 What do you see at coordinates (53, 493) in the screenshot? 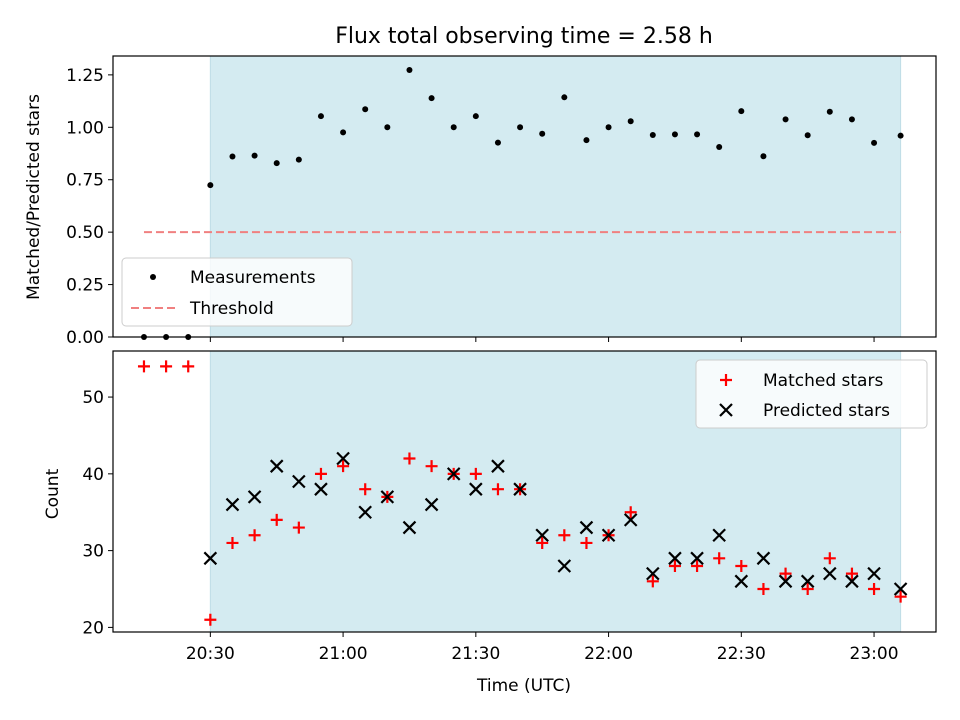
I see `bottom-y-axis-label: Count` at bounding box center [53, 493].